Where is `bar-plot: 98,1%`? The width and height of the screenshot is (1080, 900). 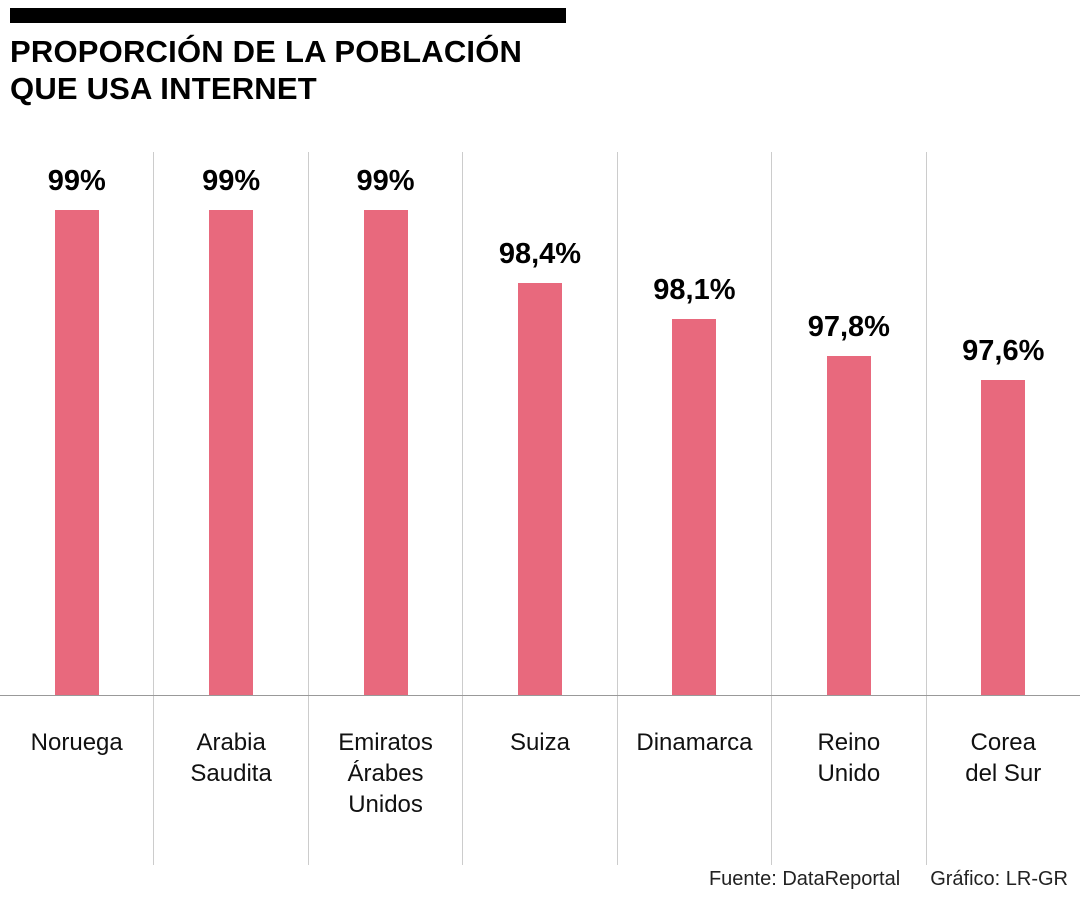
bar-plot: 98,1% is located at coordinates (694, 423).